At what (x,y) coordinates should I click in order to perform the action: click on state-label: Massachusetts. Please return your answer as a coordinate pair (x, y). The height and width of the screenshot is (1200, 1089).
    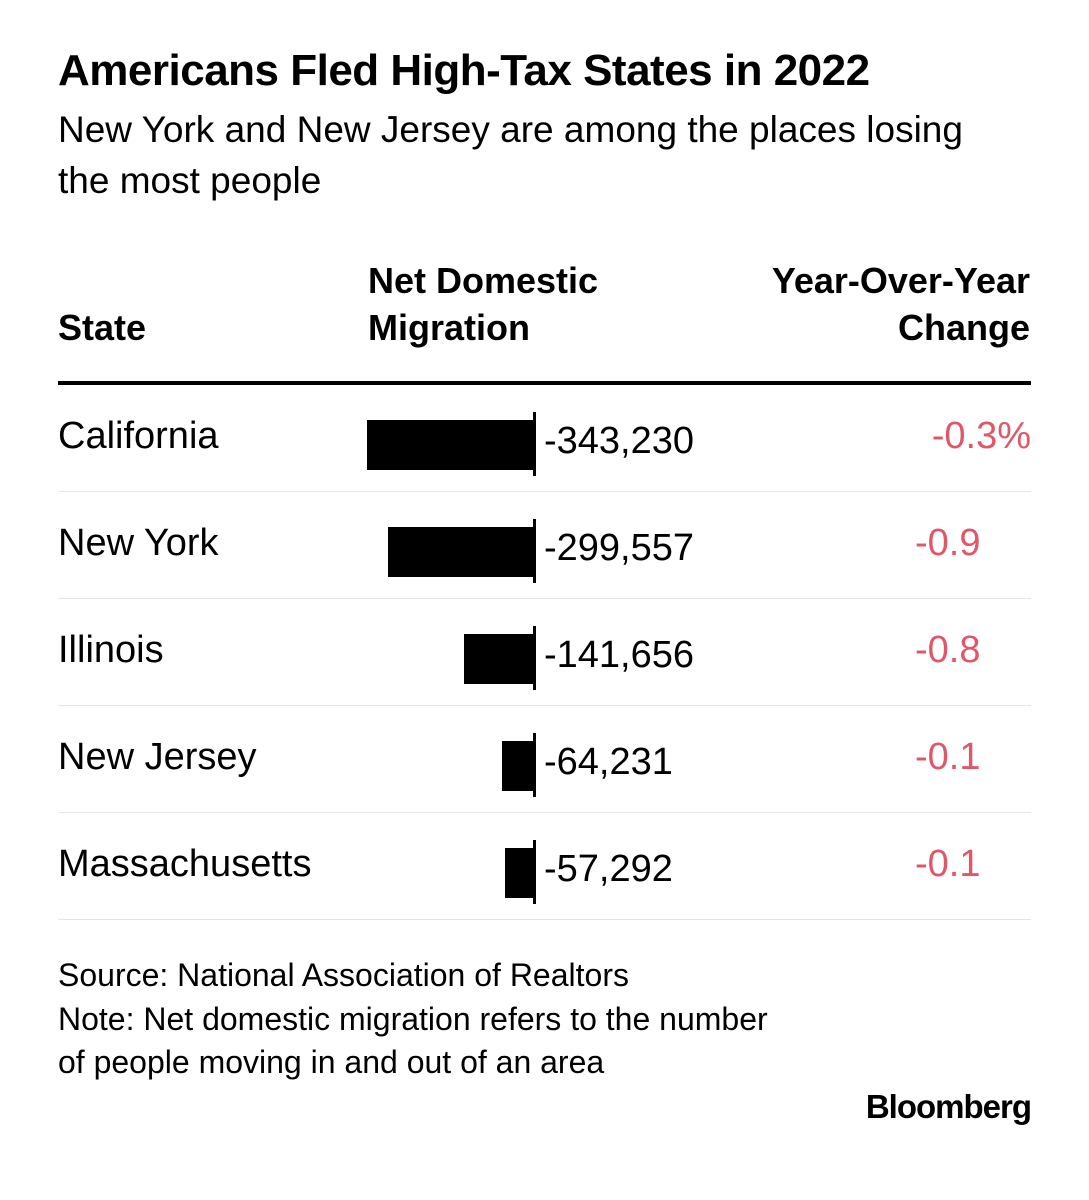
    Looking at the image, I should click on (185, 864).